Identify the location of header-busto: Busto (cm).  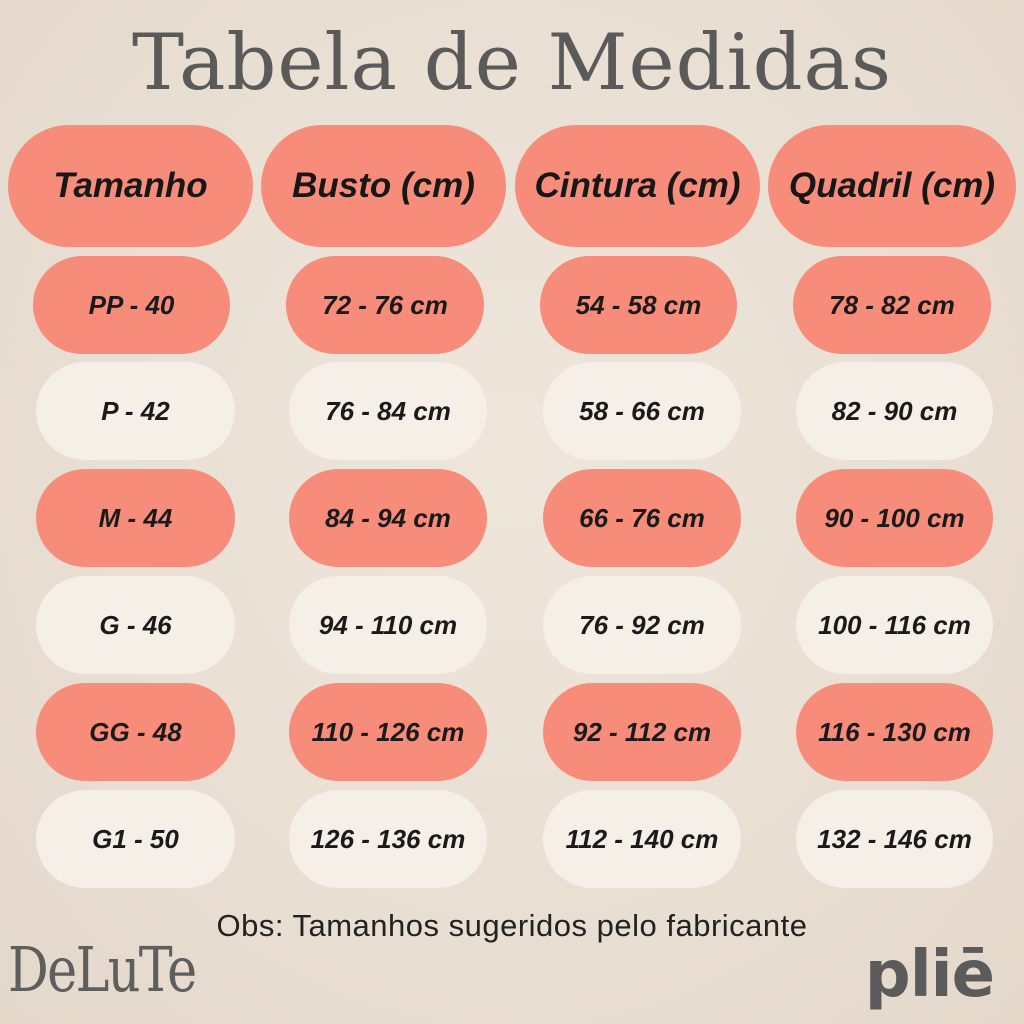
(383, 186).